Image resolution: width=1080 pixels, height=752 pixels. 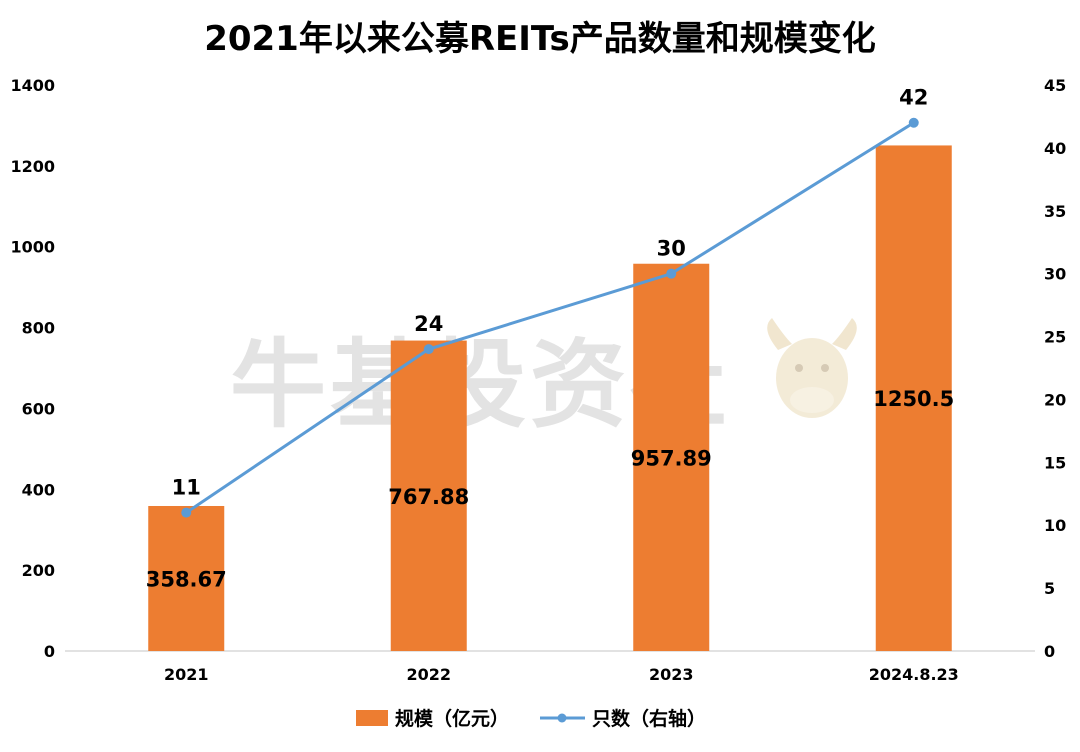 What do you see at coordinates (649, 718) in the screenshot?
I see `legend-line-label: 只数（右轴）` at bounding box center [649, 718].